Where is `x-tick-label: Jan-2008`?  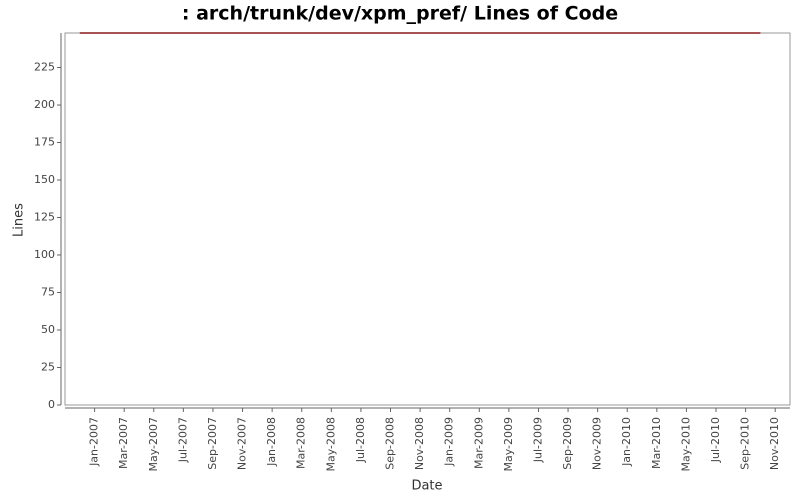 x-tick-label: Jan-2008 is located at coordinates (271, 442).